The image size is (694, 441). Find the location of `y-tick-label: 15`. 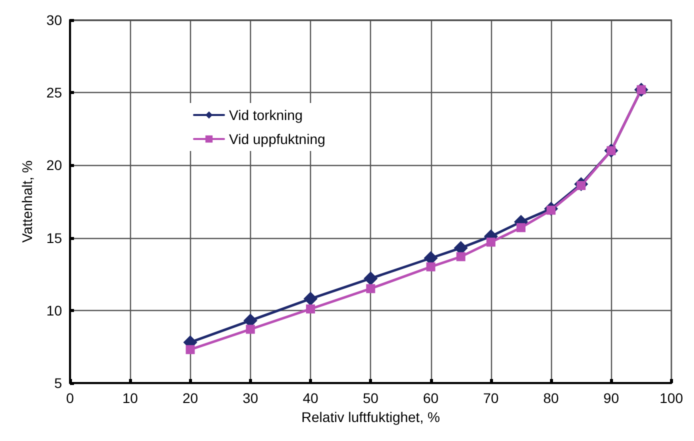

y-tick-label: 15 is located at coordinates (54, 238).